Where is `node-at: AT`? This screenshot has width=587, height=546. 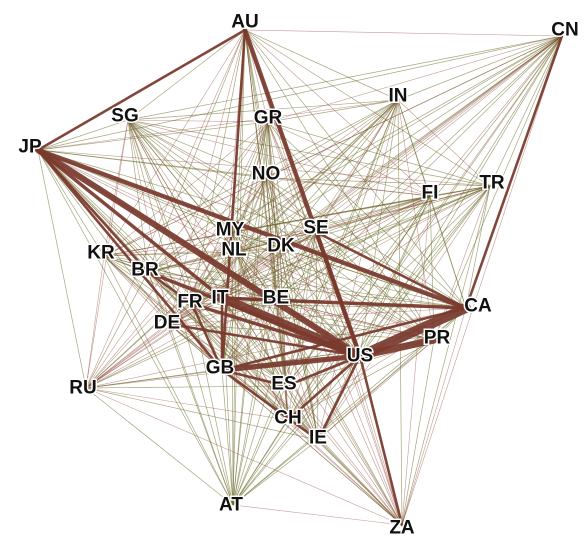 node-at: AT is located at coordinates (231, 505).